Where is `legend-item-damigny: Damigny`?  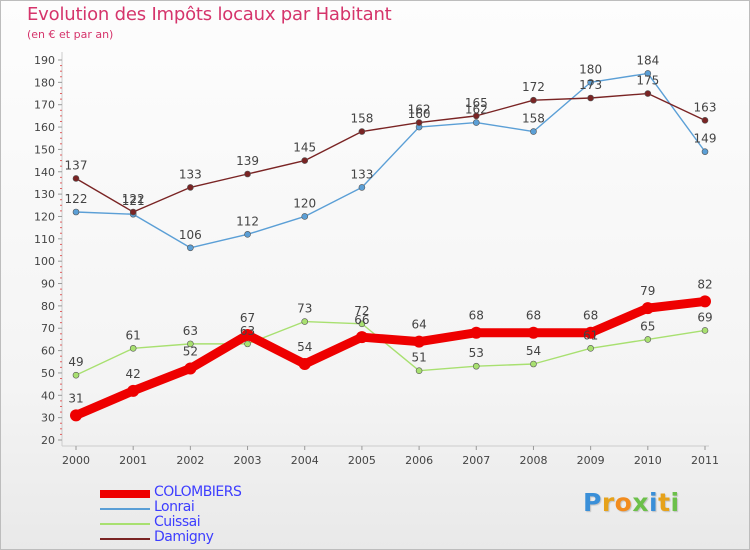
legend-item-damigny: Damigny is located at coordinates (220, 537).